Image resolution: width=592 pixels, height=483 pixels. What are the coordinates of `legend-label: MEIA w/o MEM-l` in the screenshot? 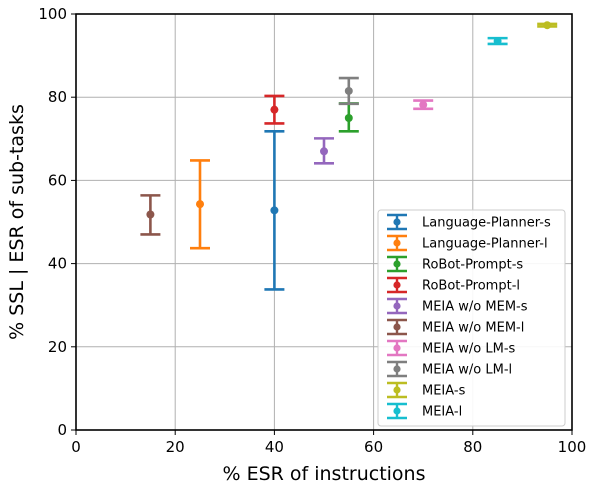 It's located at (473, 328).